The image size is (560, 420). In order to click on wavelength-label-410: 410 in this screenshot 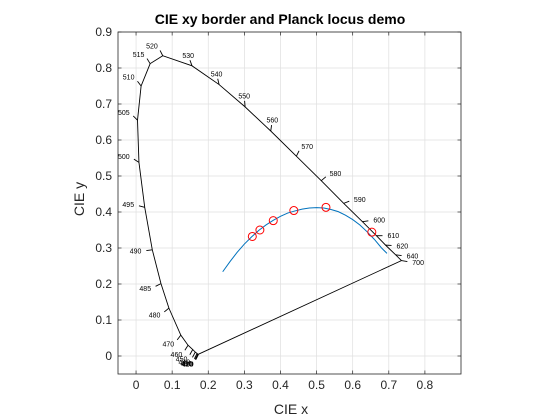, I will do `click(188, 365)`.